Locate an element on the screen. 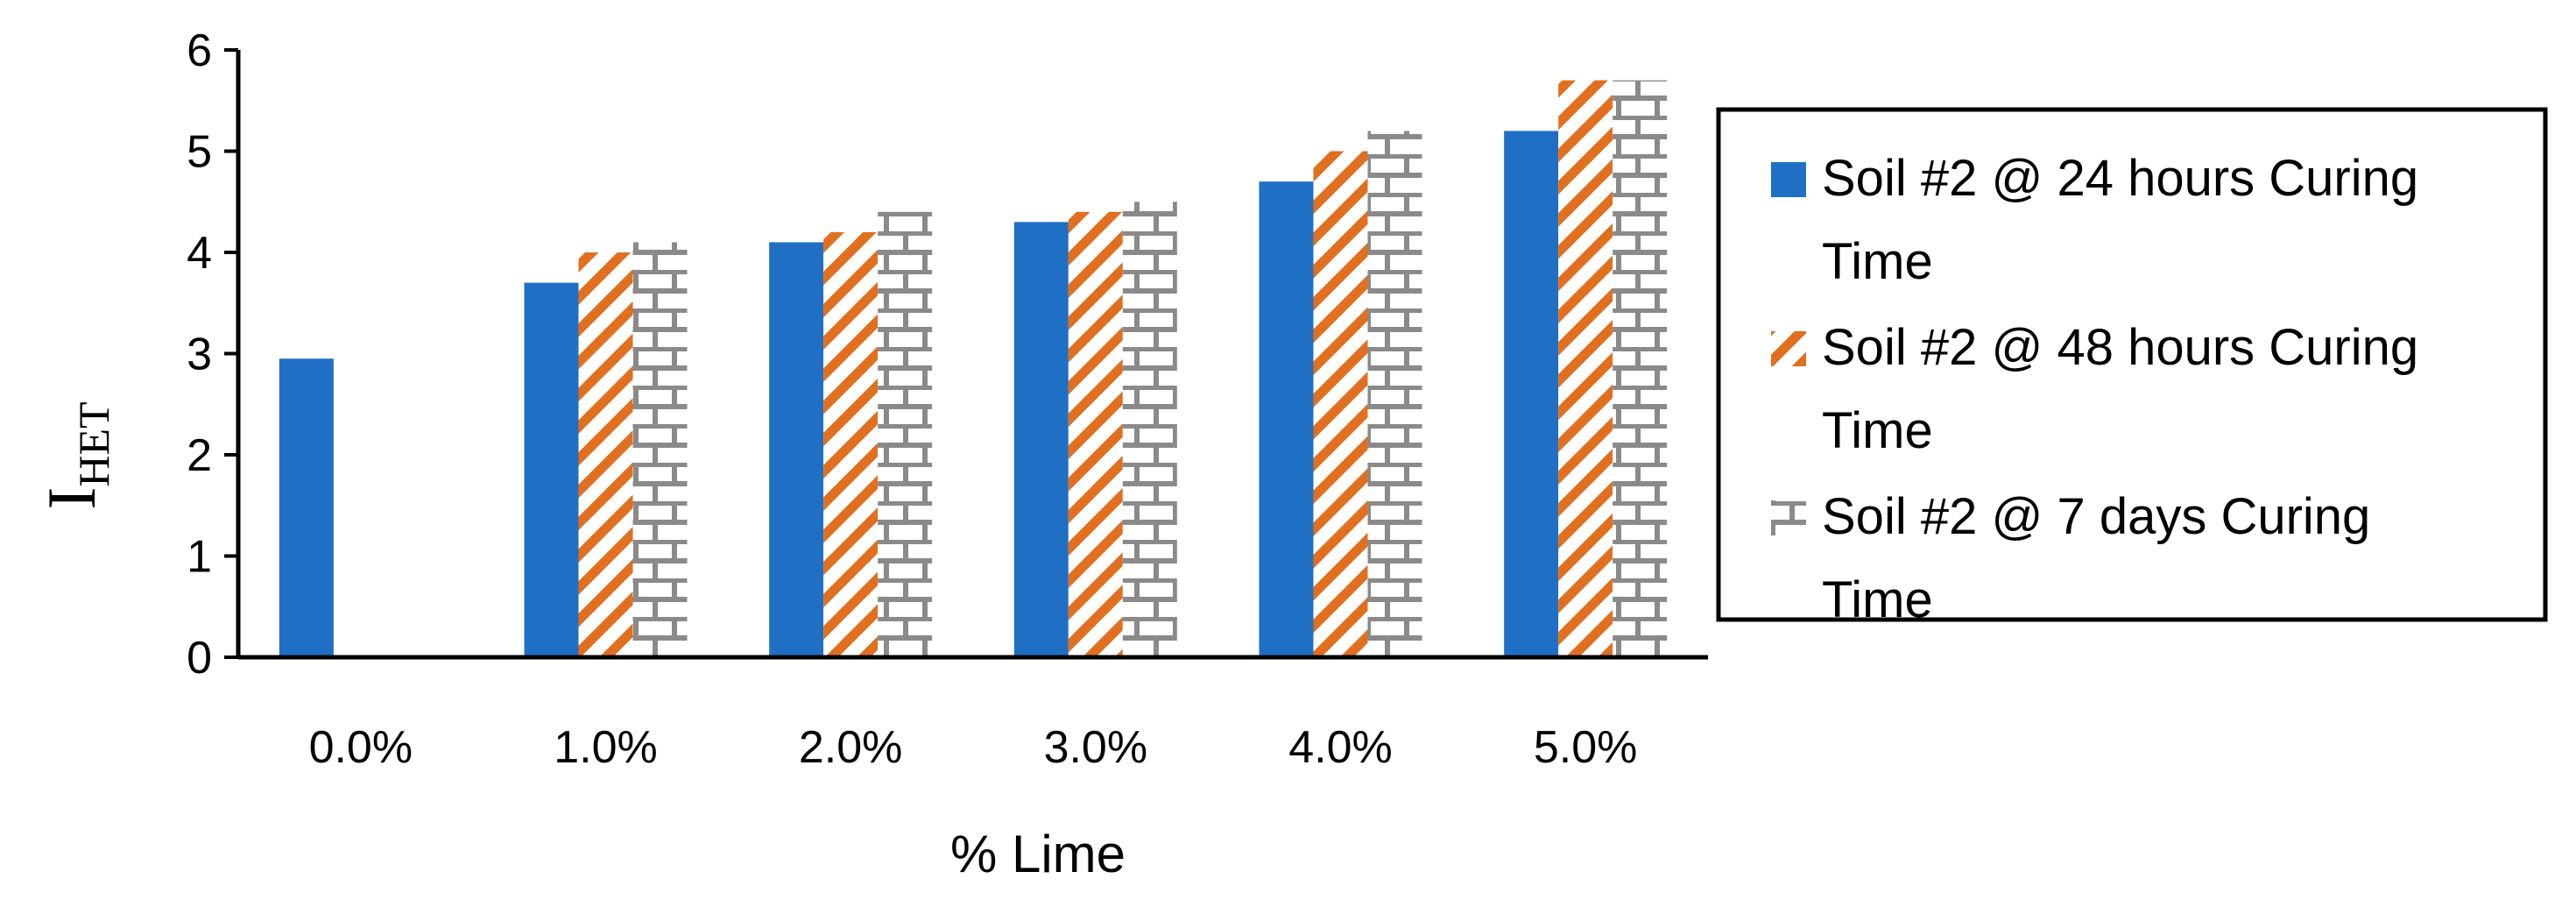  x-tick-label: 2.0% is located at coordinates (851, 747).